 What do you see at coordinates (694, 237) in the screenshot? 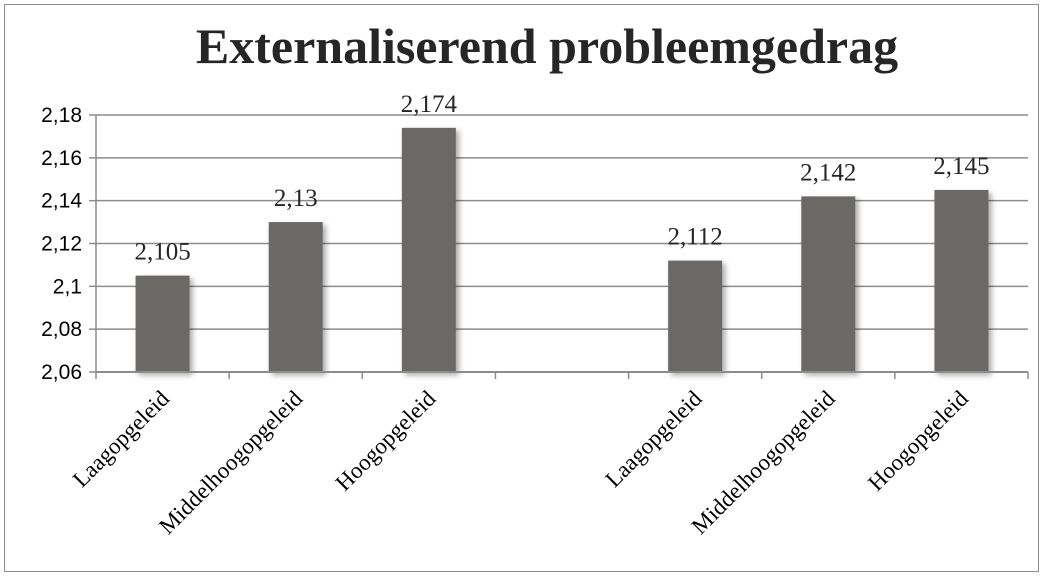
I see `data-label: 2,112` at bounding box center [694, 237].